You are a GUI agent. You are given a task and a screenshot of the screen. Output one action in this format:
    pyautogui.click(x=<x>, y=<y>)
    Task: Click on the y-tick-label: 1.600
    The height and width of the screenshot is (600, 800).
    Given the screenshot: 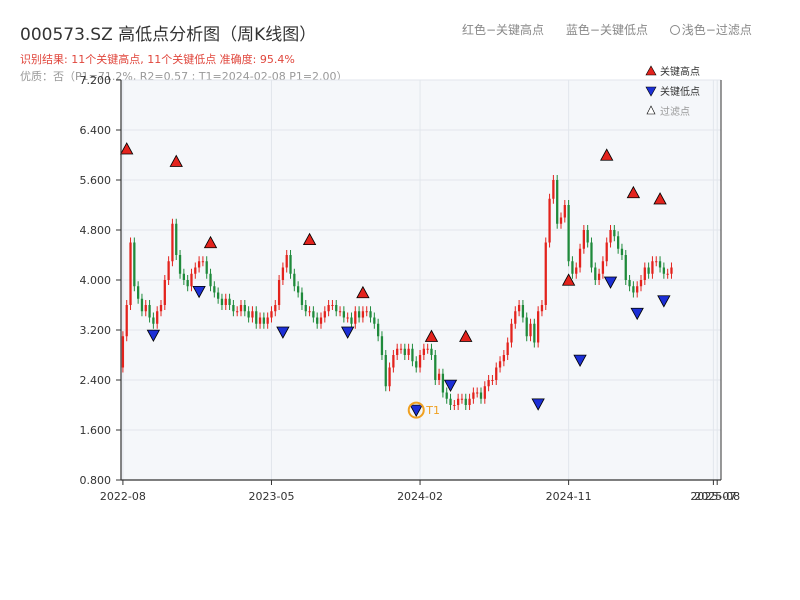 What is the action you would take?
    pyautogui.click(x=96, y=430)
    